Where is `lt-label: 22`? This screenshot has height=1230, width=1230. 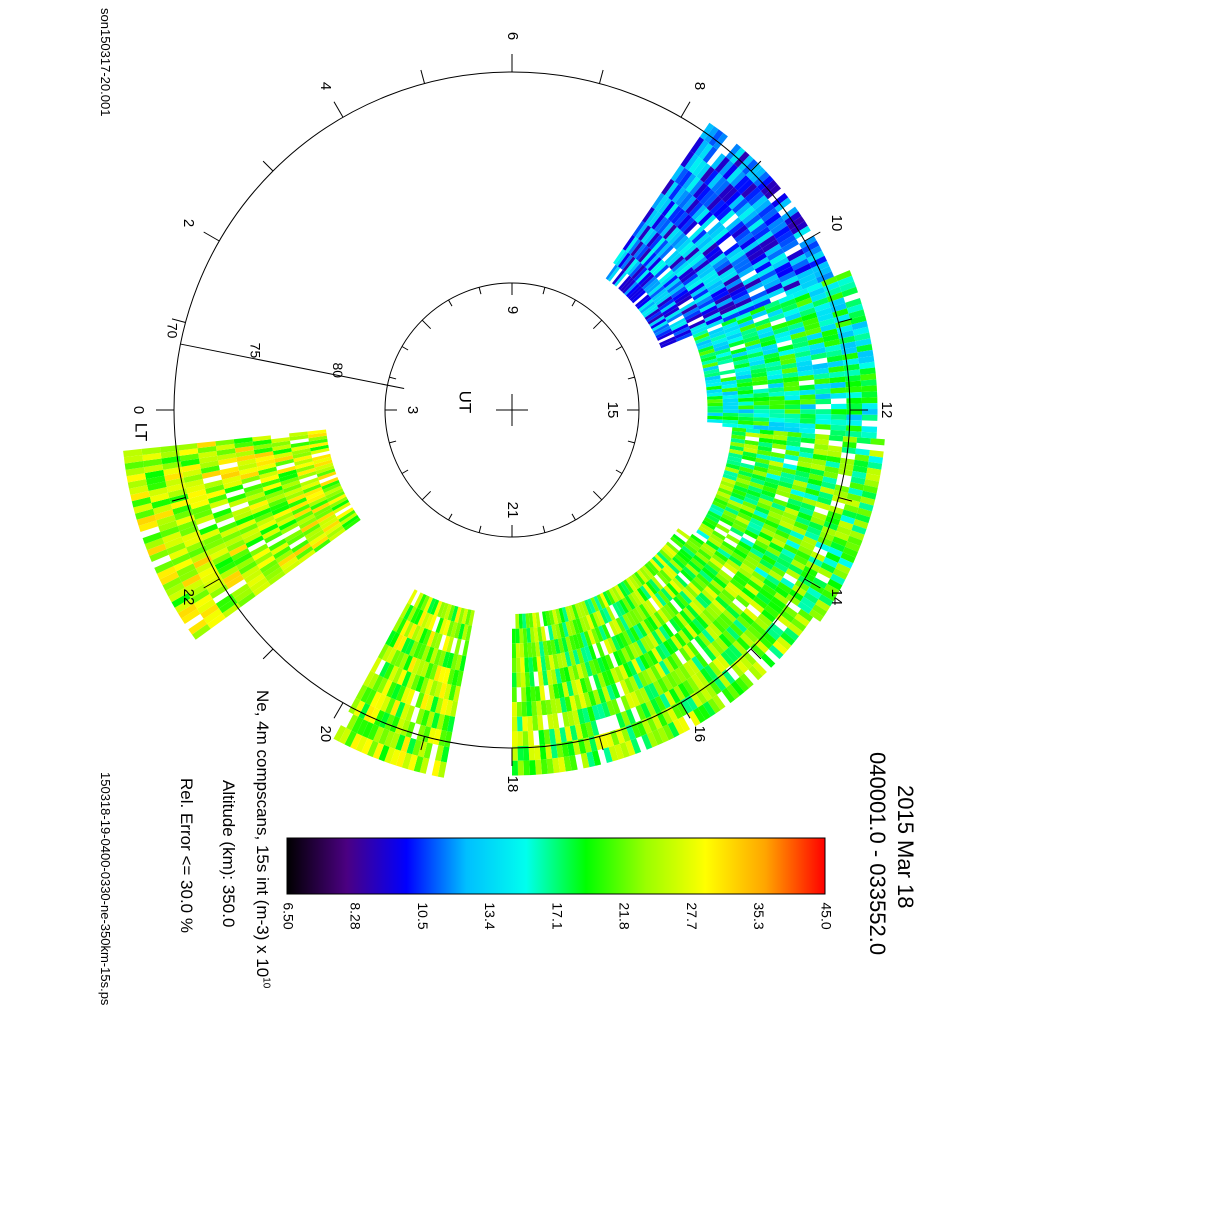 lt-label: 22 is located at coordinates (188, 597).